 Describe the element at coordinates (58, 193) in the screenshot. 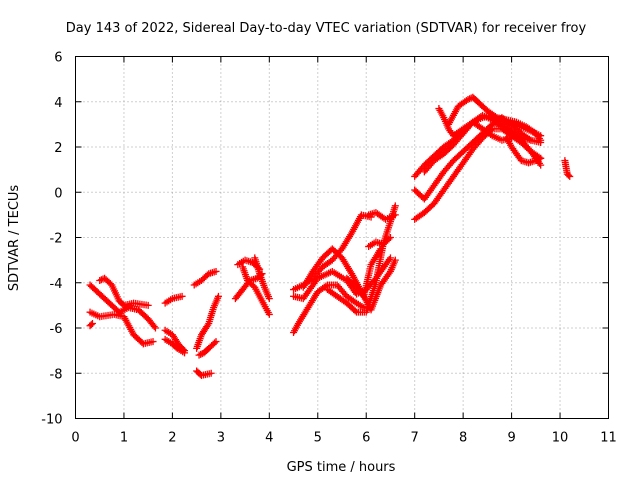

I see `y-tick-label: 0` at that location.